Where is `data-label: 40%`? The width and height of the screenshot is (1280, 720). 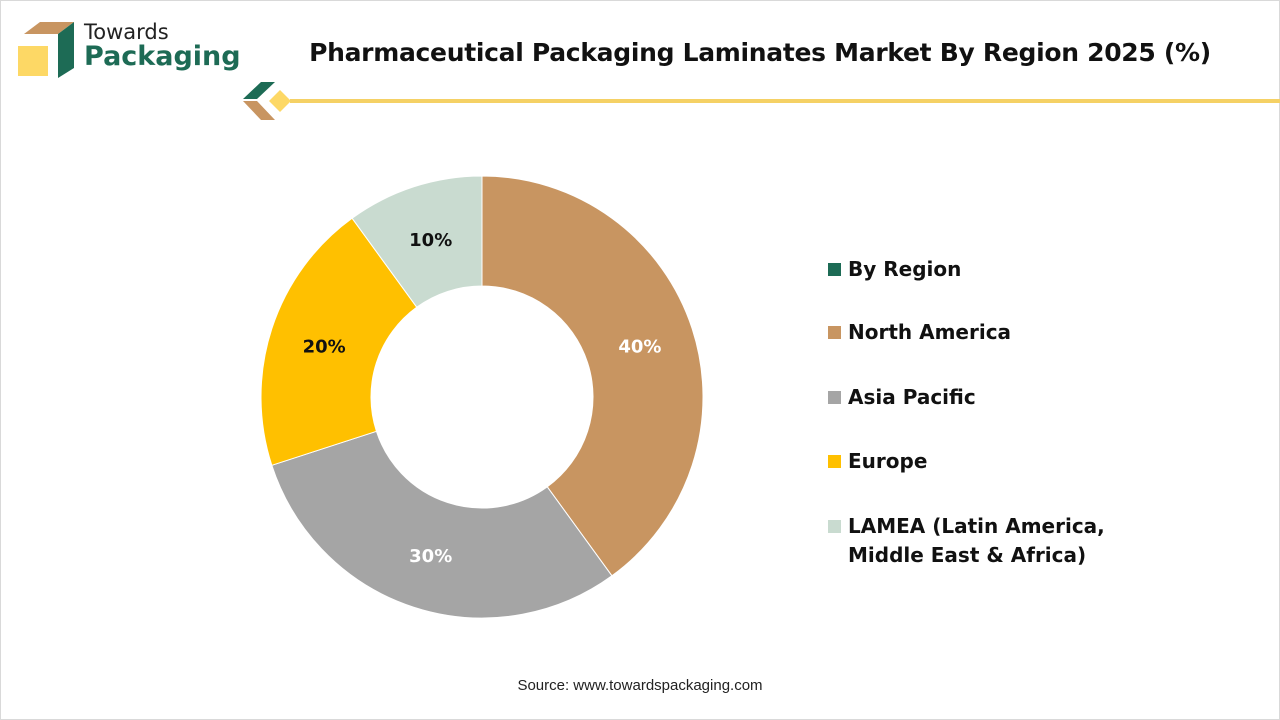
data-label: 40% is located at coordinates (639, 347).